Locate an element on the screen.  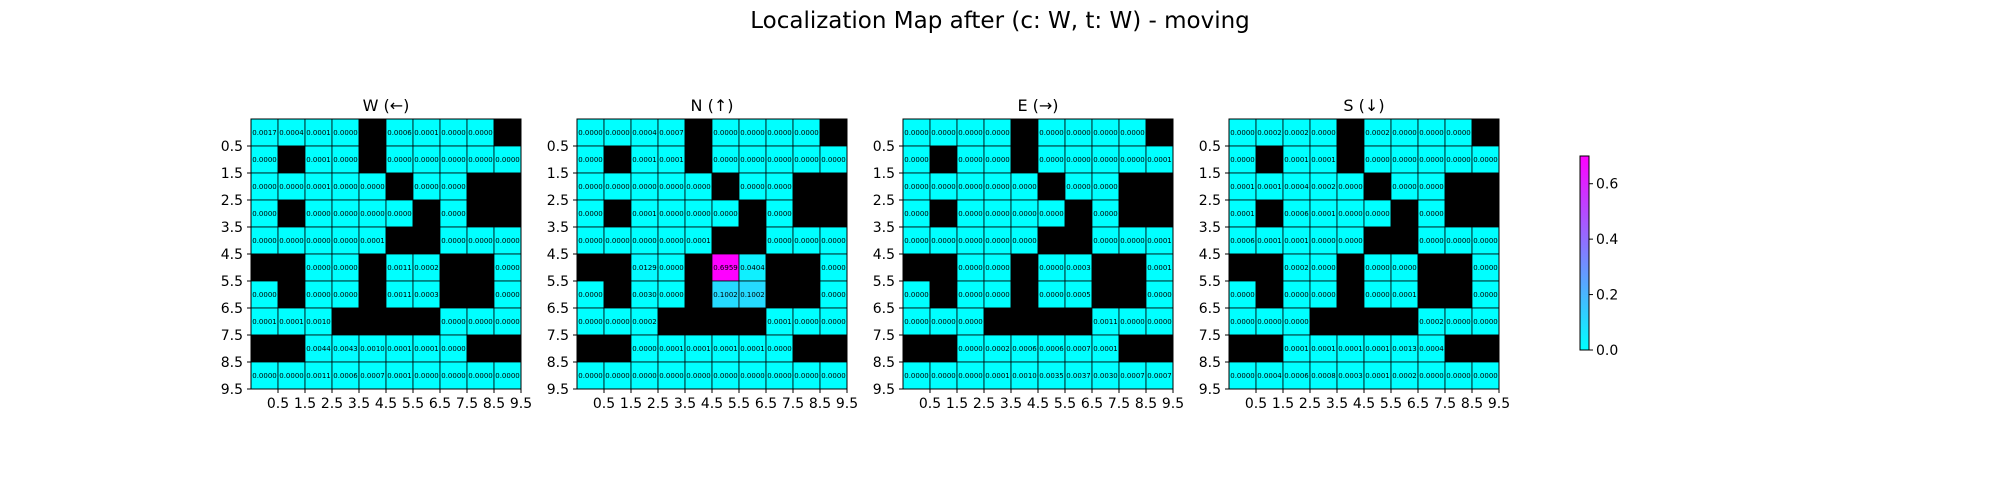
cell-value: 0.0006 is located at coordinates (1051, 349).